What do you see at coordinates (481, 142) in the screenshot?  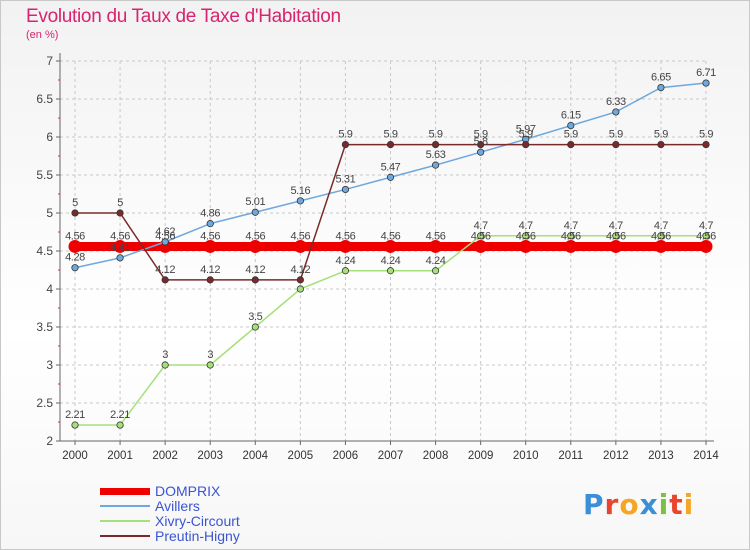 I see `data-label-avillers: 5.8` at bounding box center [481, 142].